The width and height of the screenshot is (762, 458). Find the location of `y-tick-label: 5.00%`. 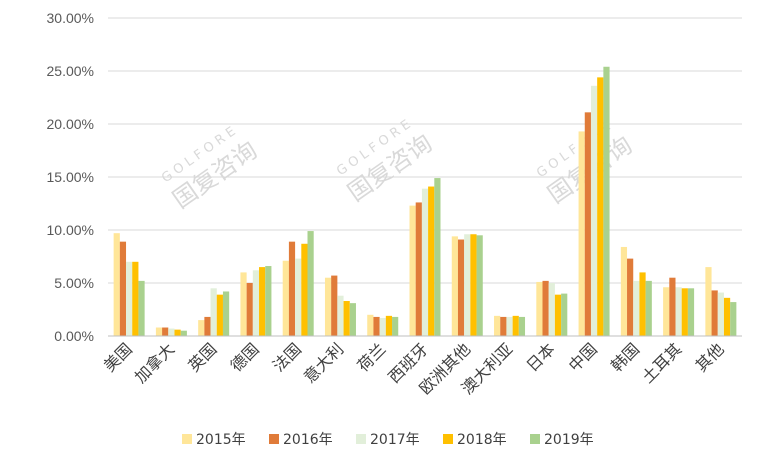

y-tick-label: 5.00% is located at coordinates (74, 283).